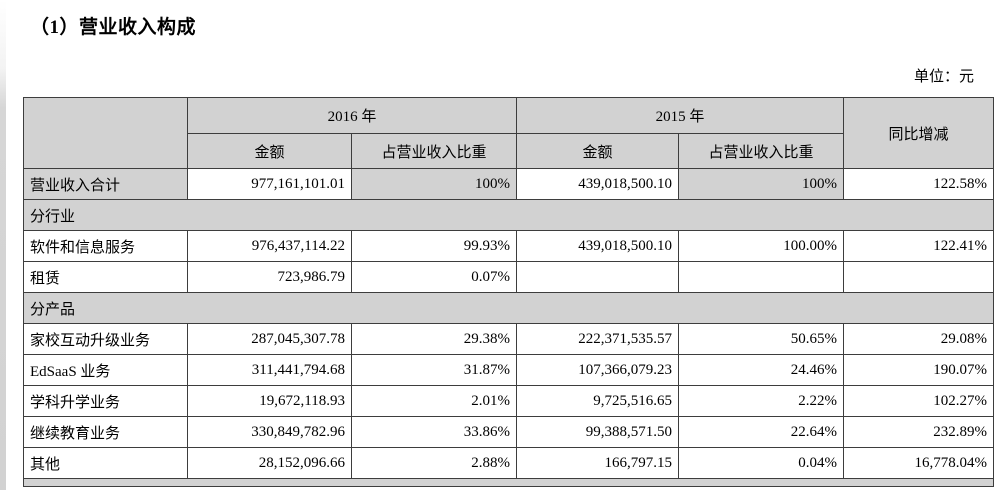 This screenshot has width=1004, height=490. What do you see at coordinates (269, 370) in the screenshot?
I see `amount-2016-cell: 311,441,794.68` at bounding box center [269, 370].